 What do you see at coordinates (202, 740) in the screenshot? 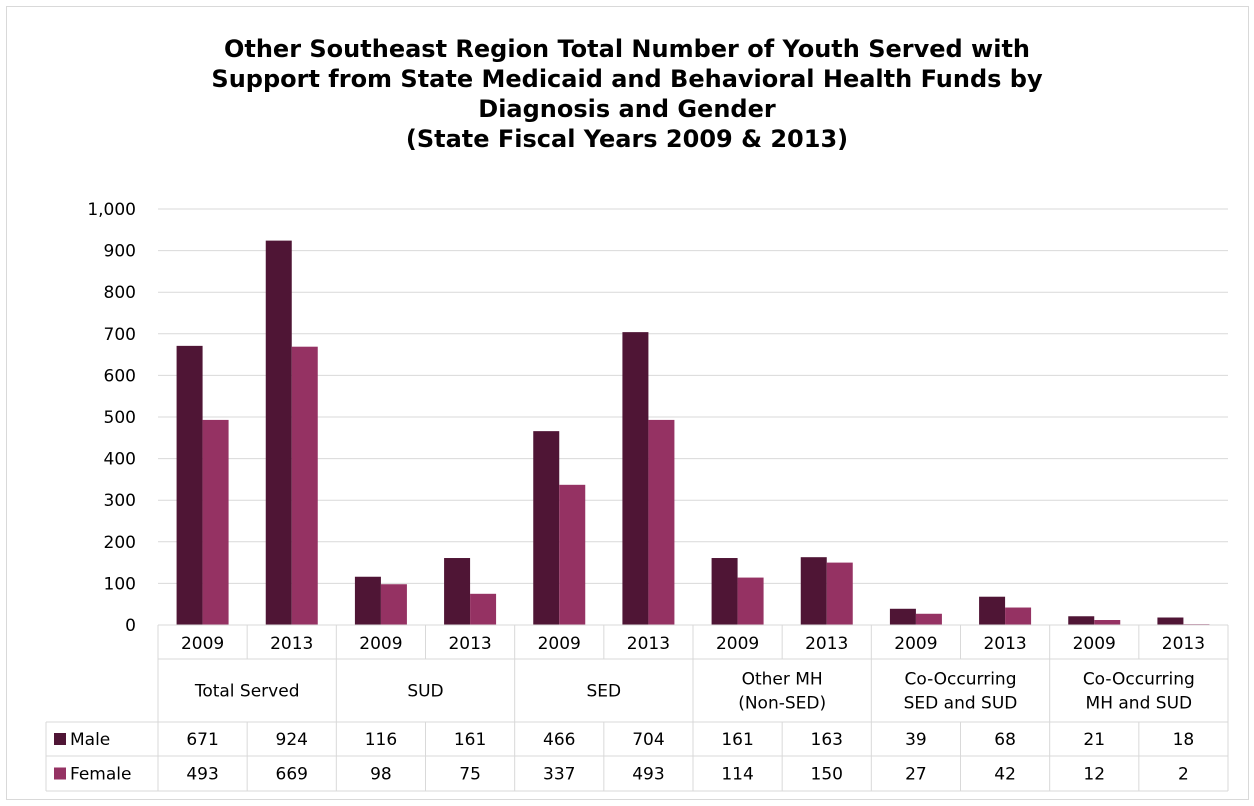
I see `data-label: 671` at bounding box center [202, 740].